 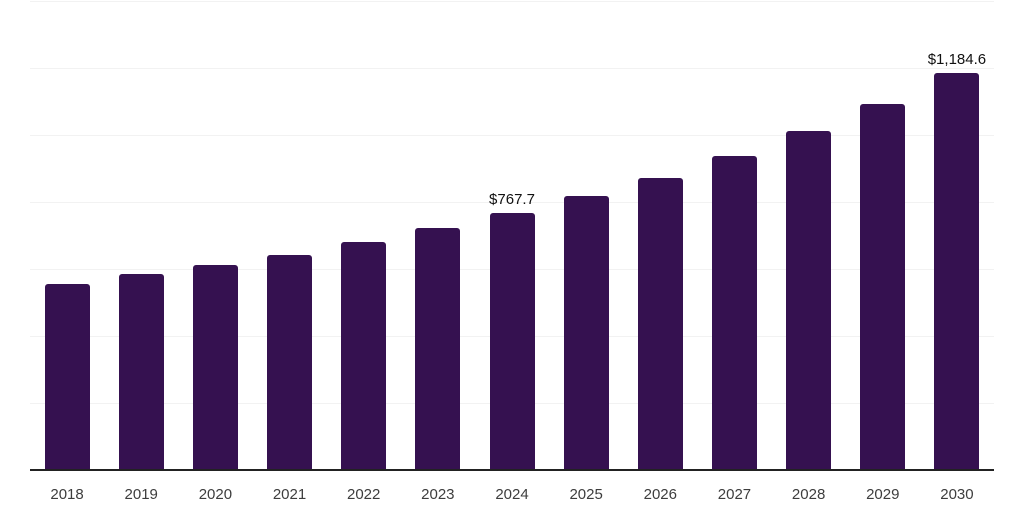 I want to click on bar-2030, so click(x=957, y=271).